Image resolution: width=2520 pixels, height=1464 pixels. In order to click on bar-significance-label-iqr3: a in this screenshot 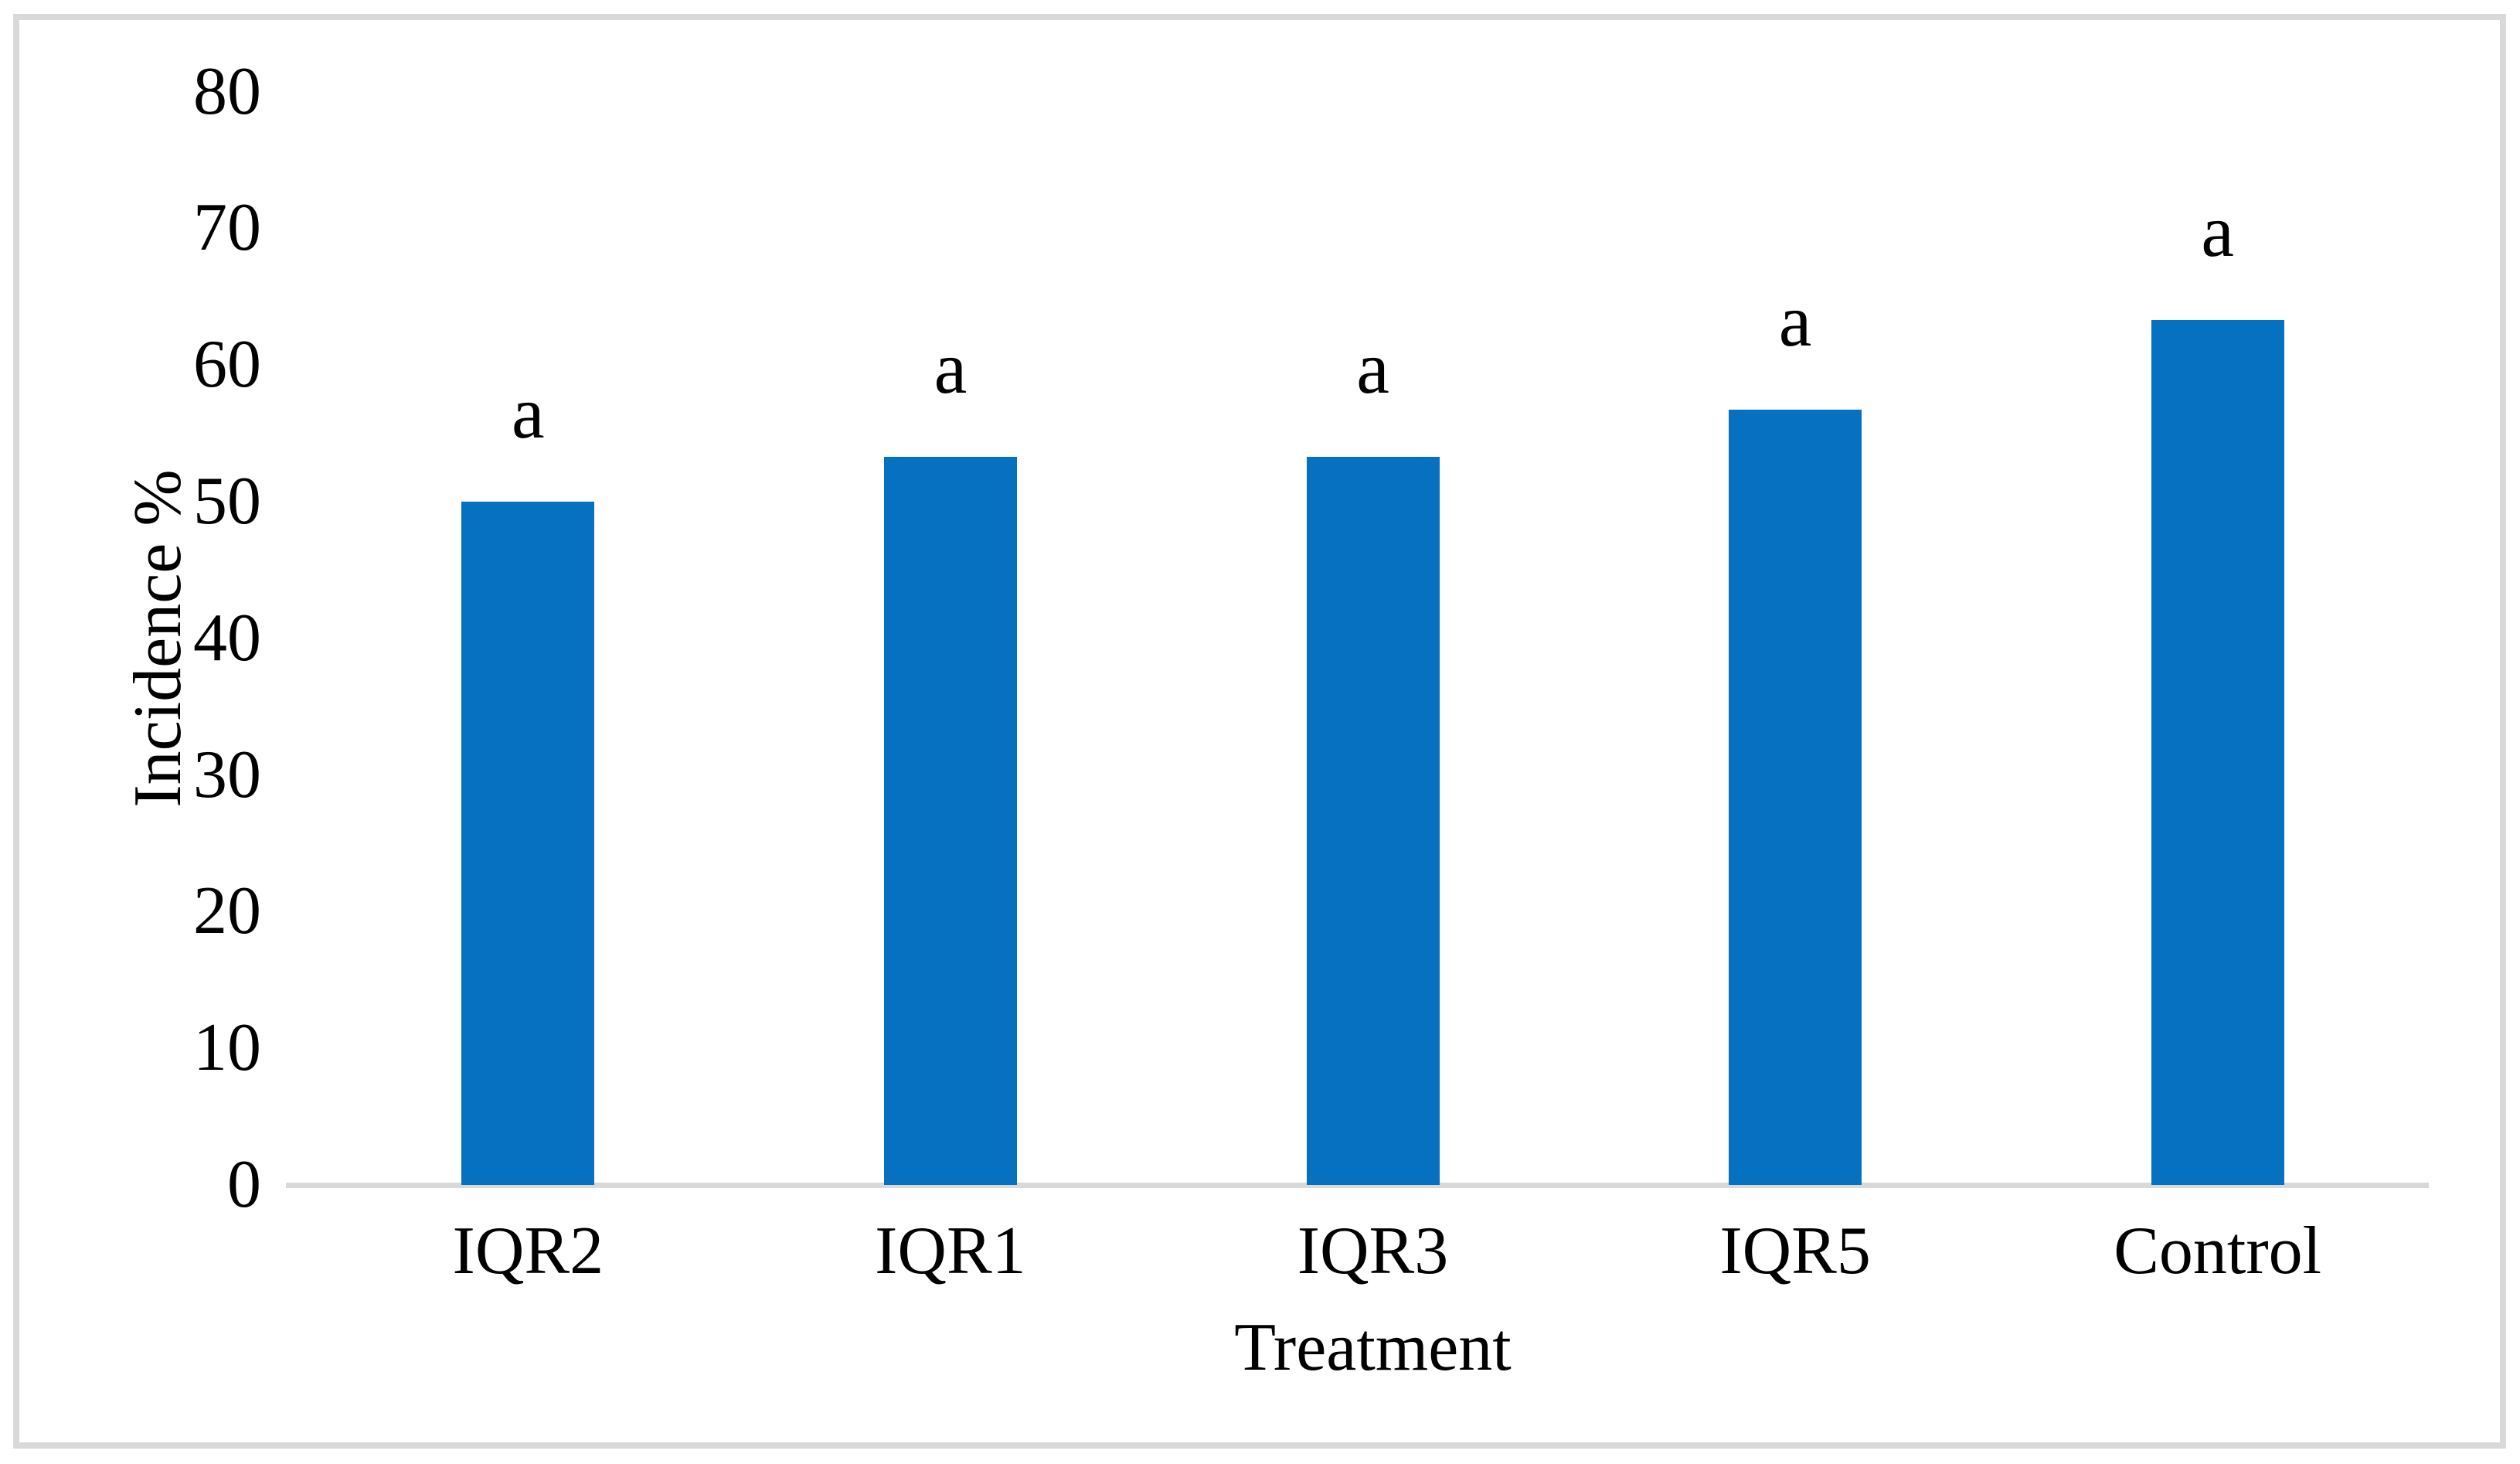, I will do `click(1372, 367)`.